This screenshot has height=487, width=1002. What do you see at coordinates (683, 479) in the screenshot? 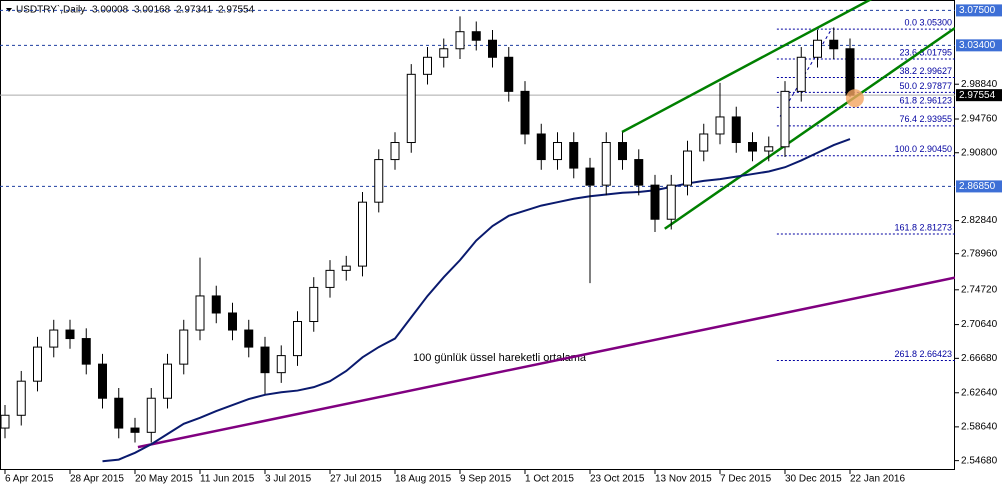
I see `x-tick-label: 13 Nov 2015` at bounding box center [683, 479].